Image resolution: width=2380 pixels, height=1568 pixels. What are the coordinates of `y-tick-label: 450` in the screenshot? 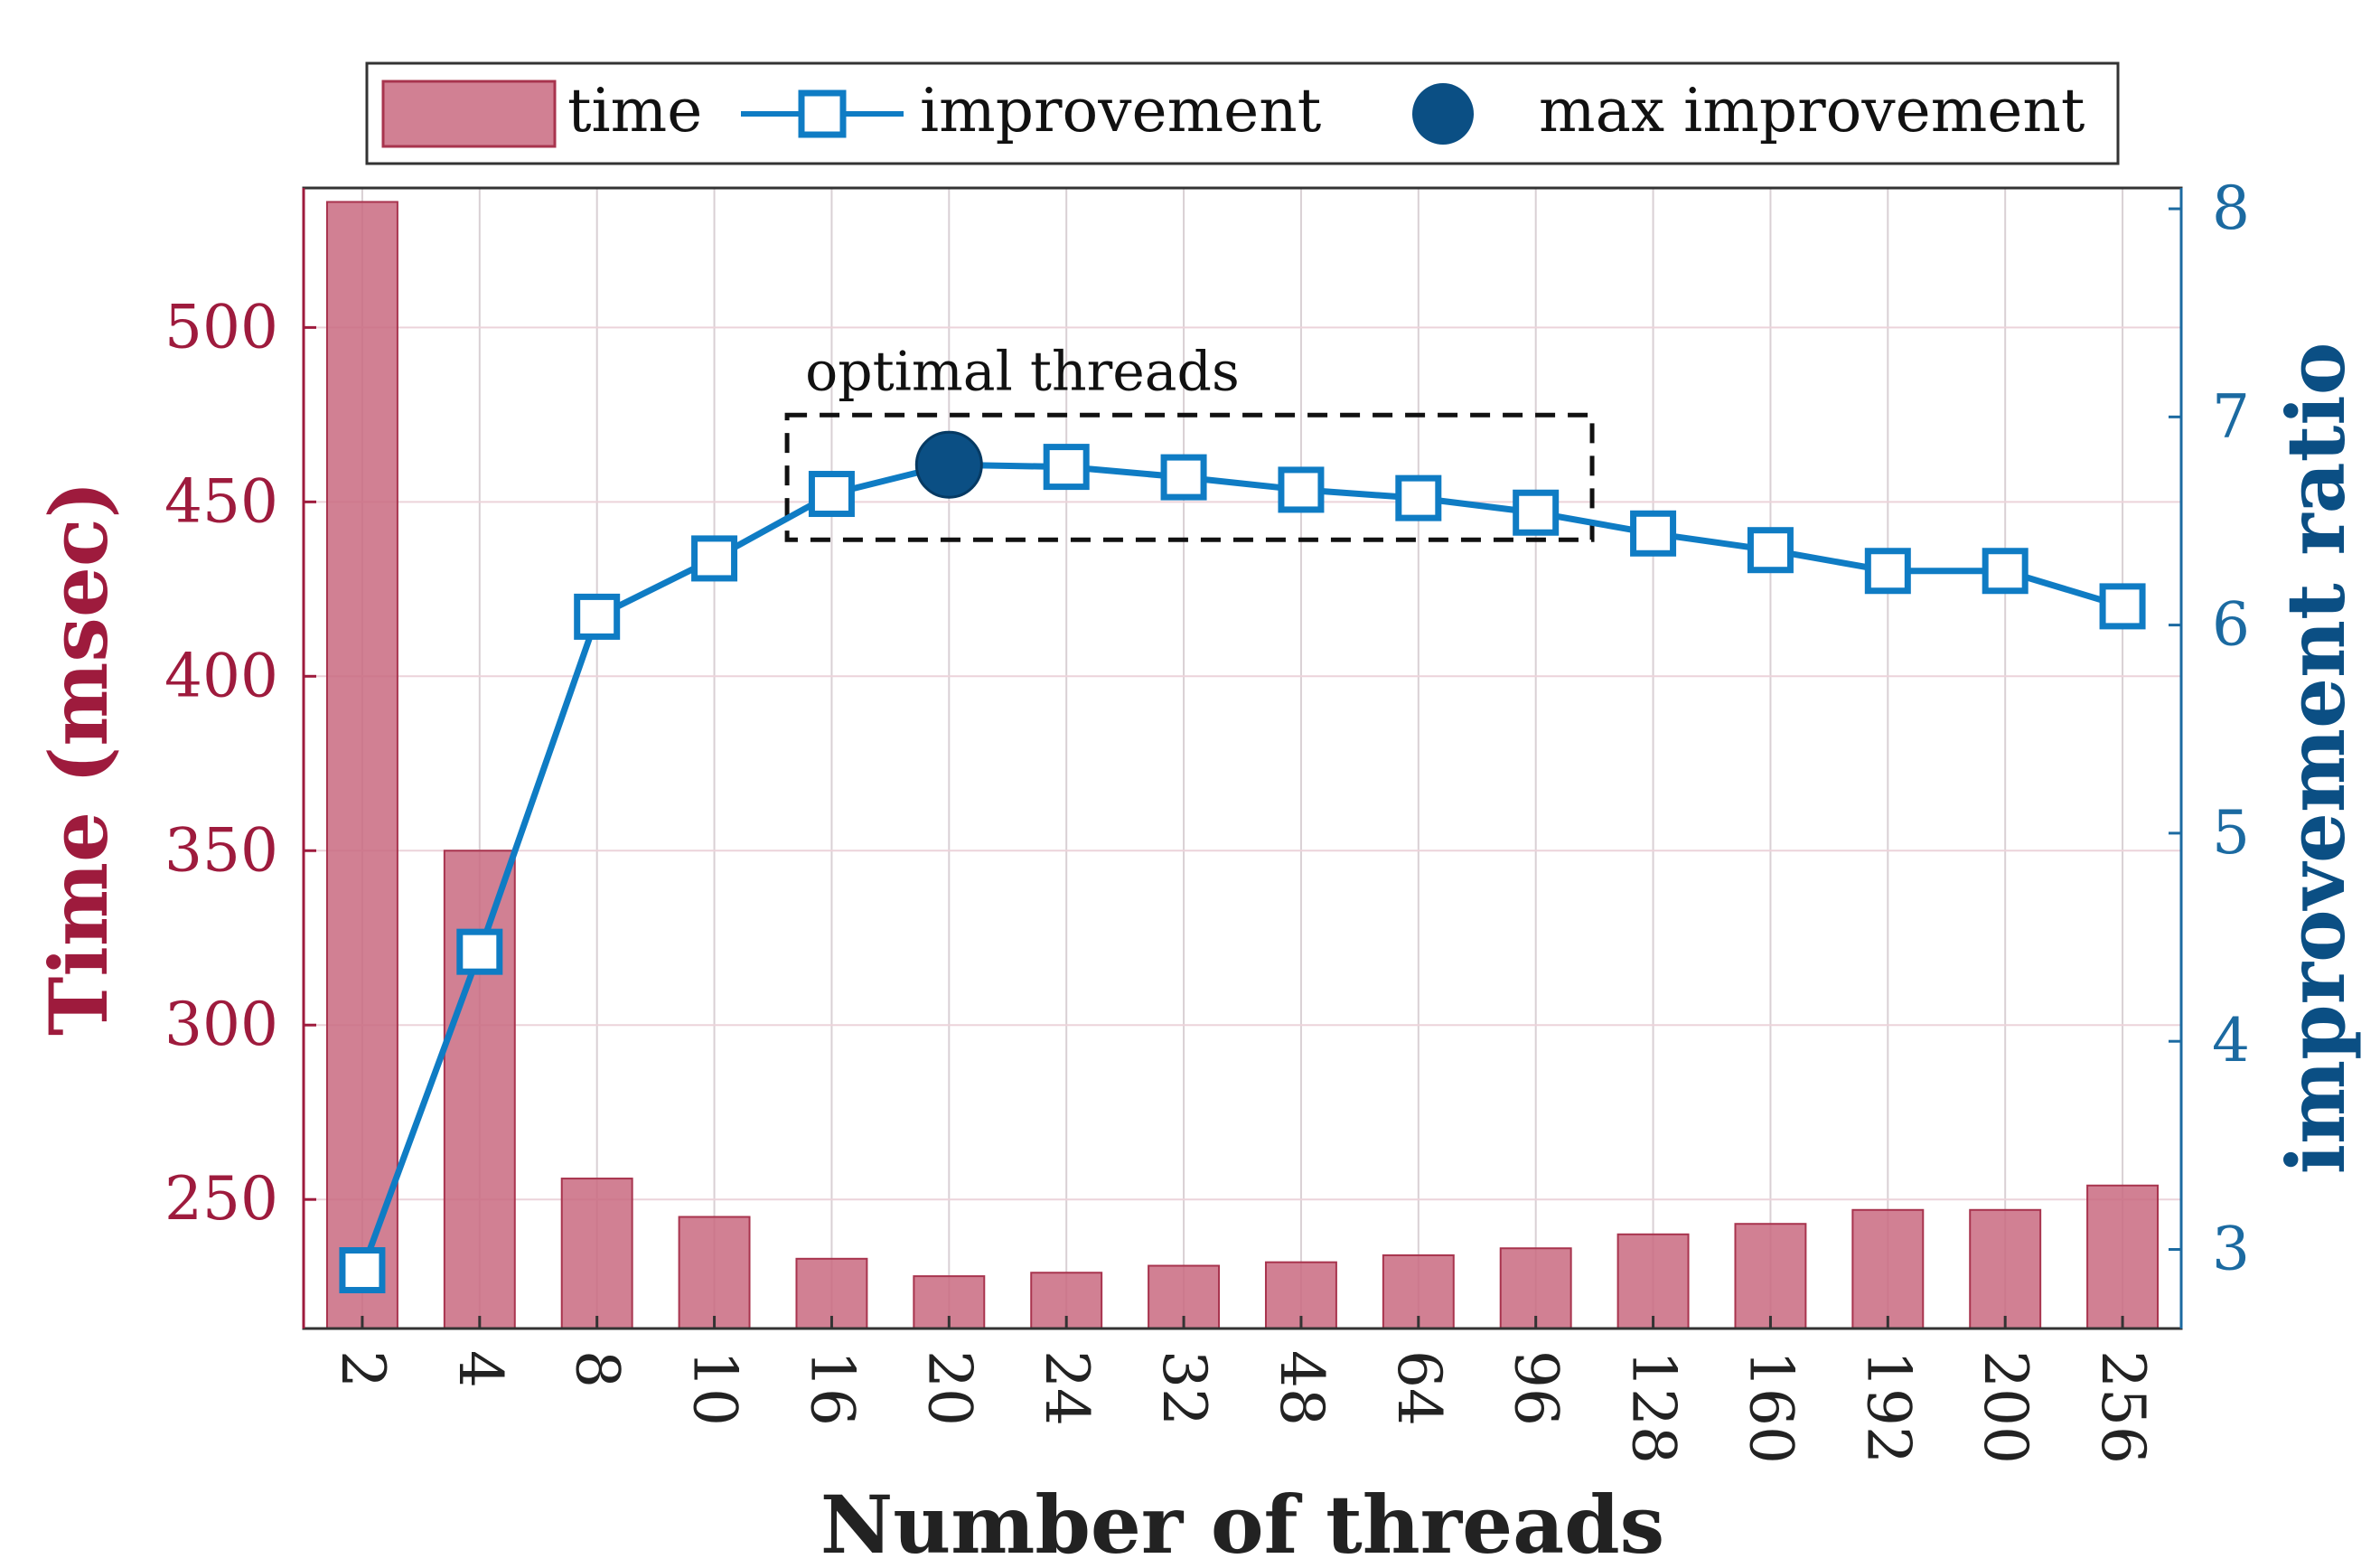 It's located at (221, 501).